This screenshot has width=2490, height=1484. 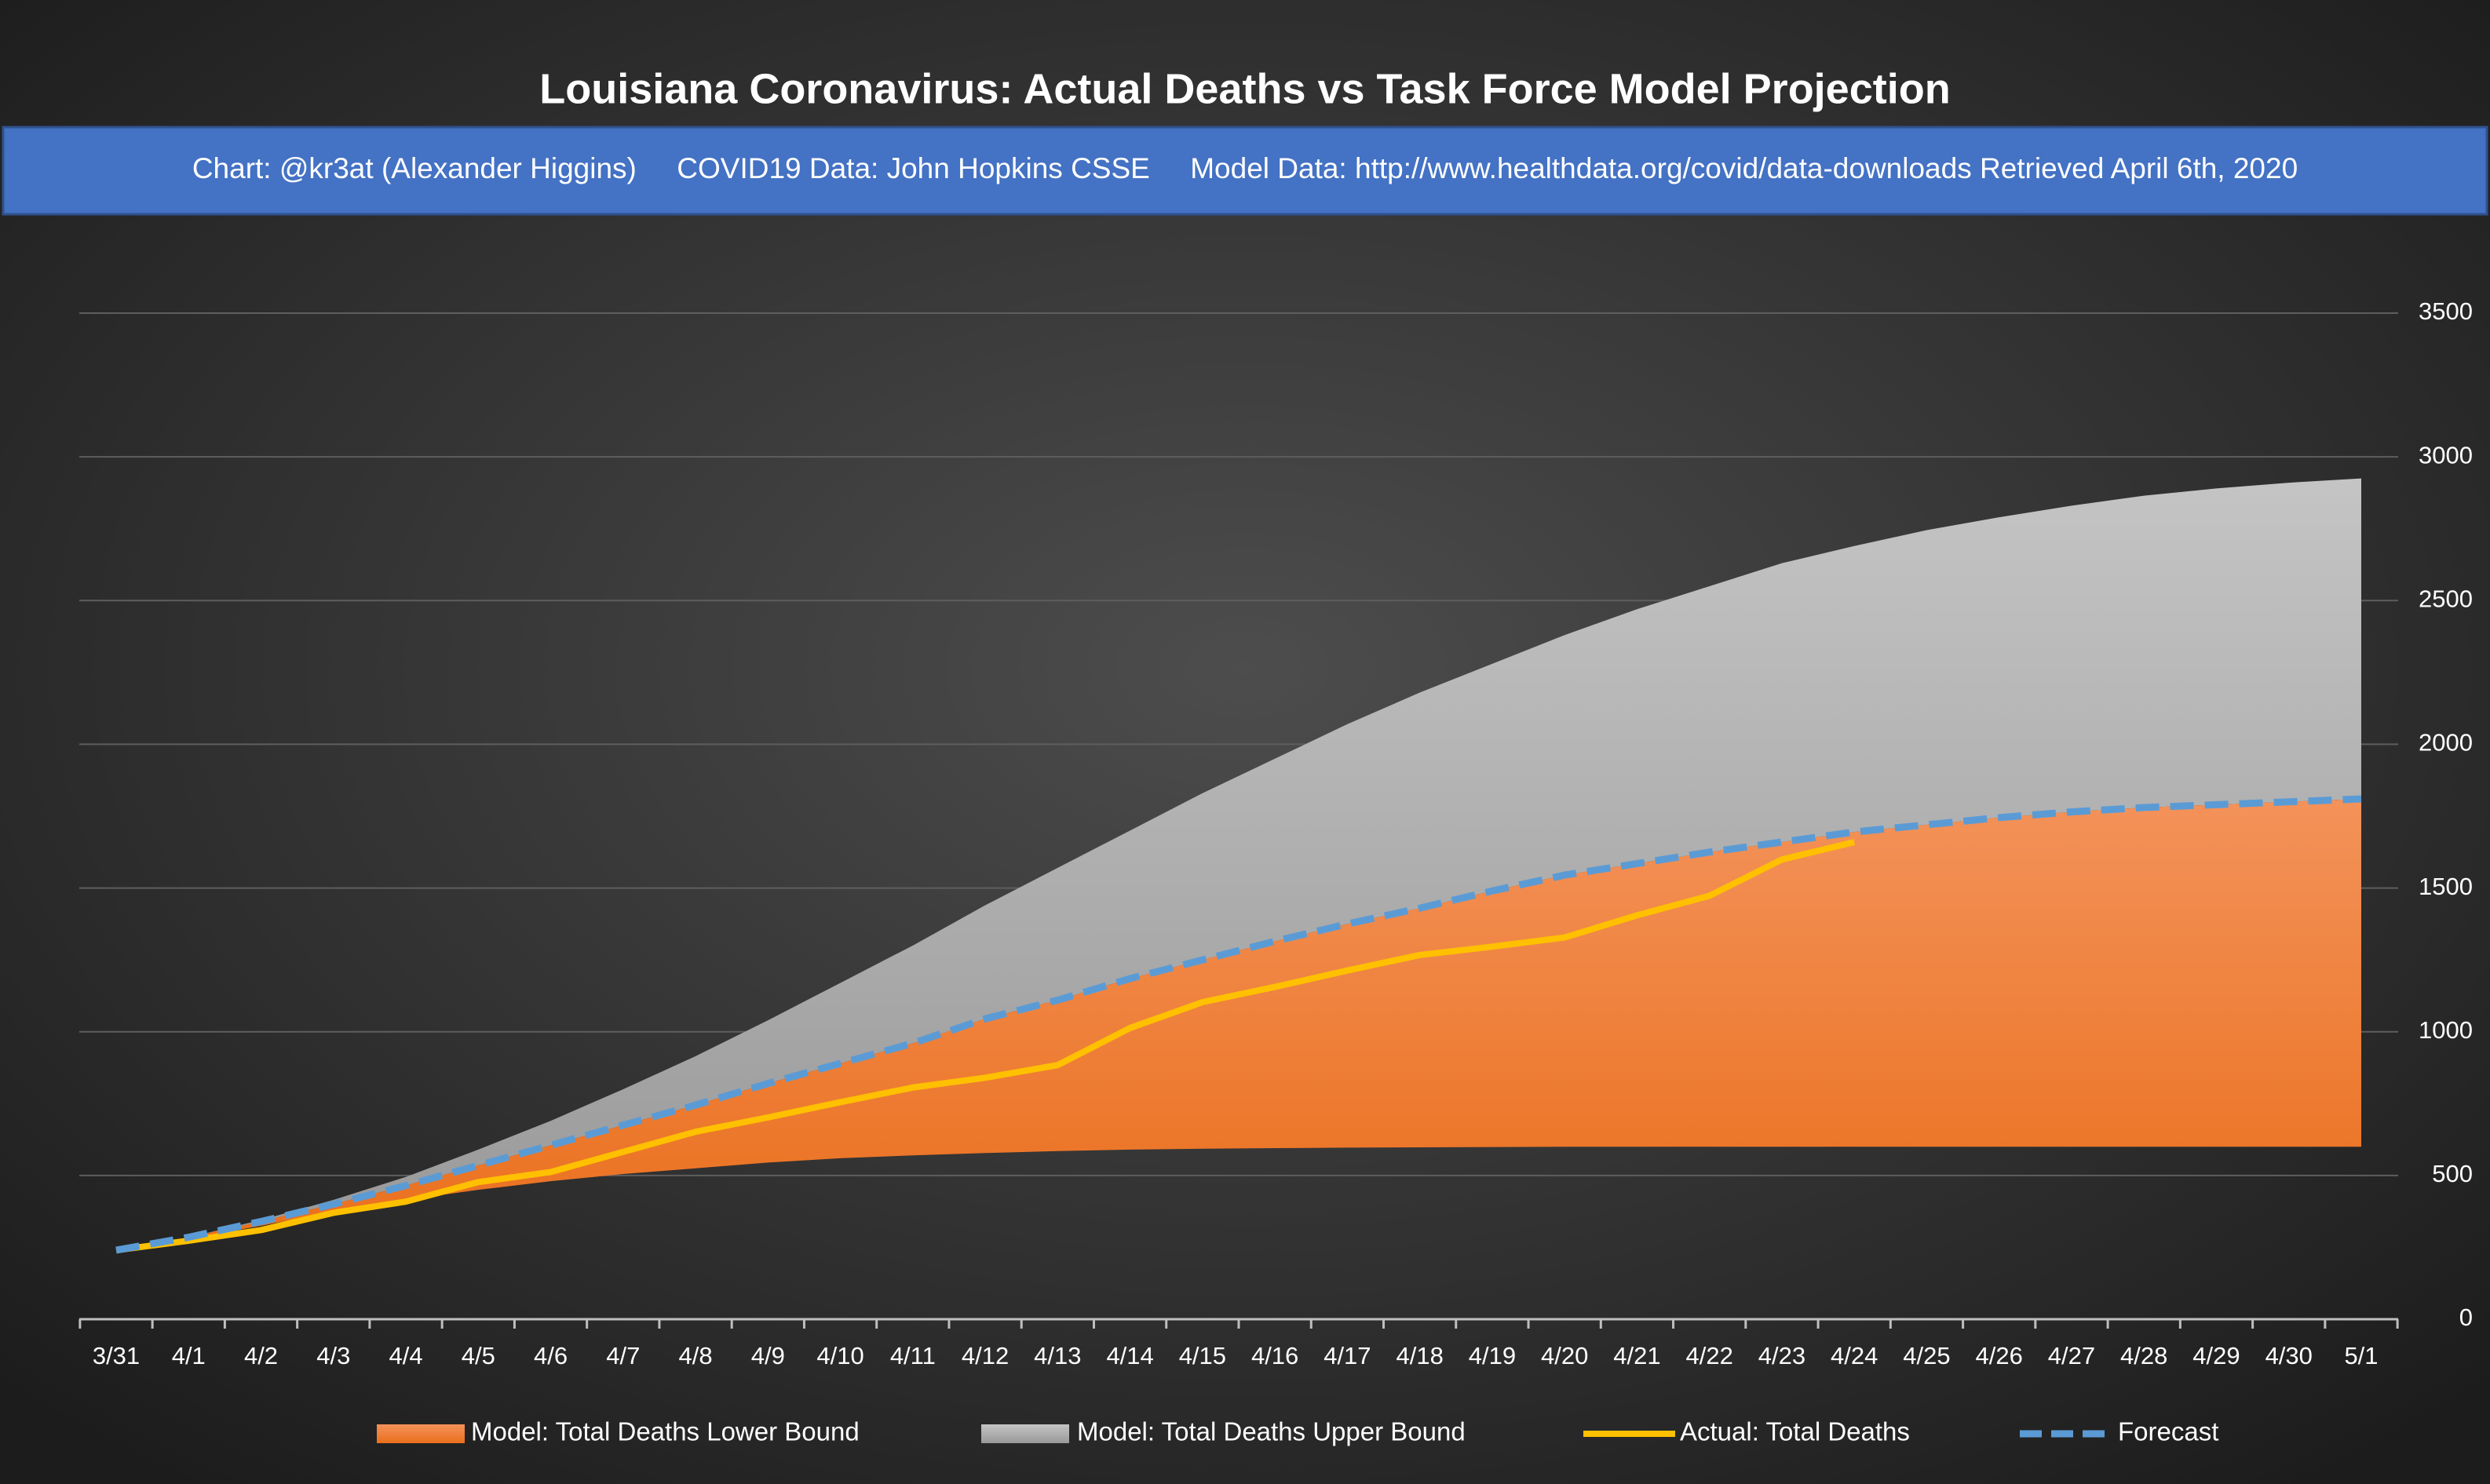 What do you see at coordinates (913, 1355) in the screenshot?
I see `x-tick-label: 4/11` at bounding box center [913, 1355].